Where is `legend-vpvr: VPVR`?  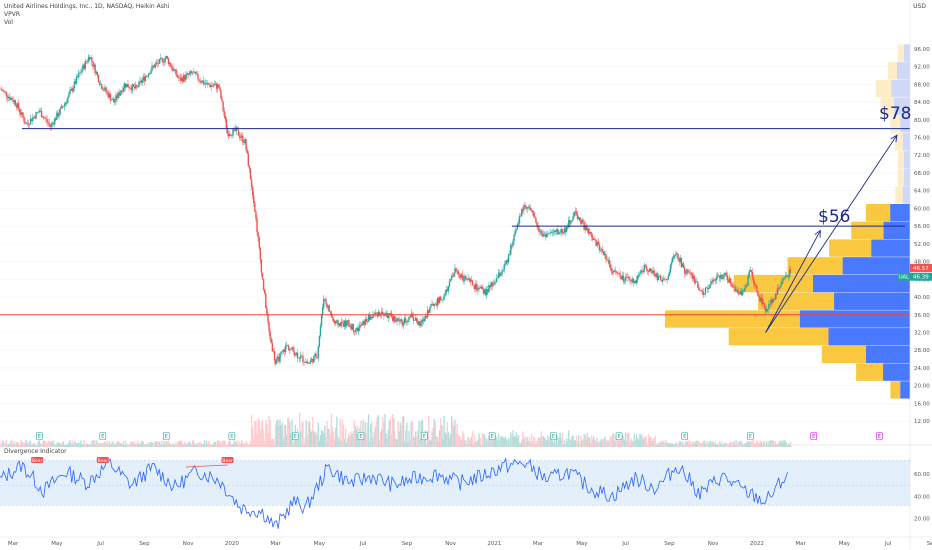 legend-vpvr: VPVR is located at coordinates (12, 14).